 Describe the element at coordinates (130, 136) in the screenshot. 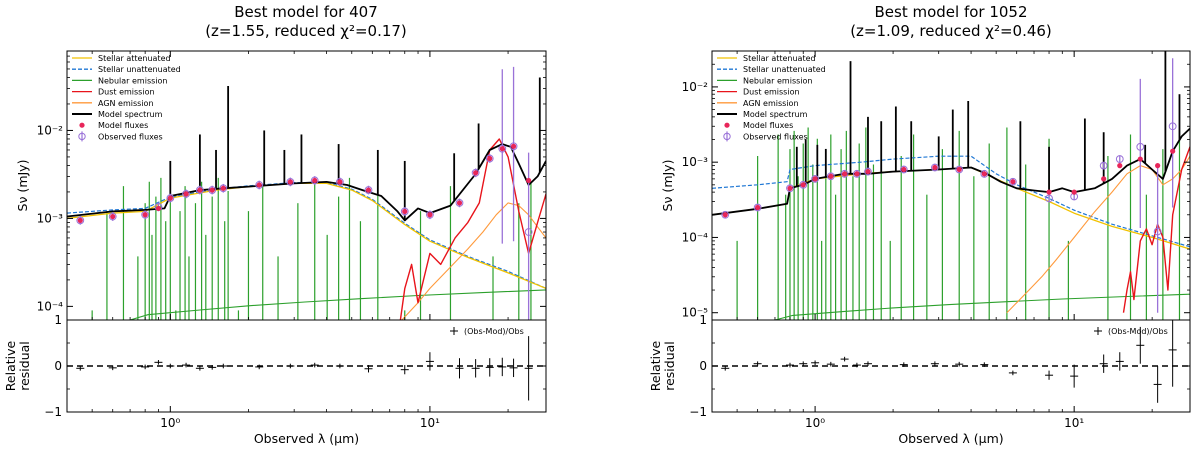

I see `legend-label: Observed fluxes` at that location.